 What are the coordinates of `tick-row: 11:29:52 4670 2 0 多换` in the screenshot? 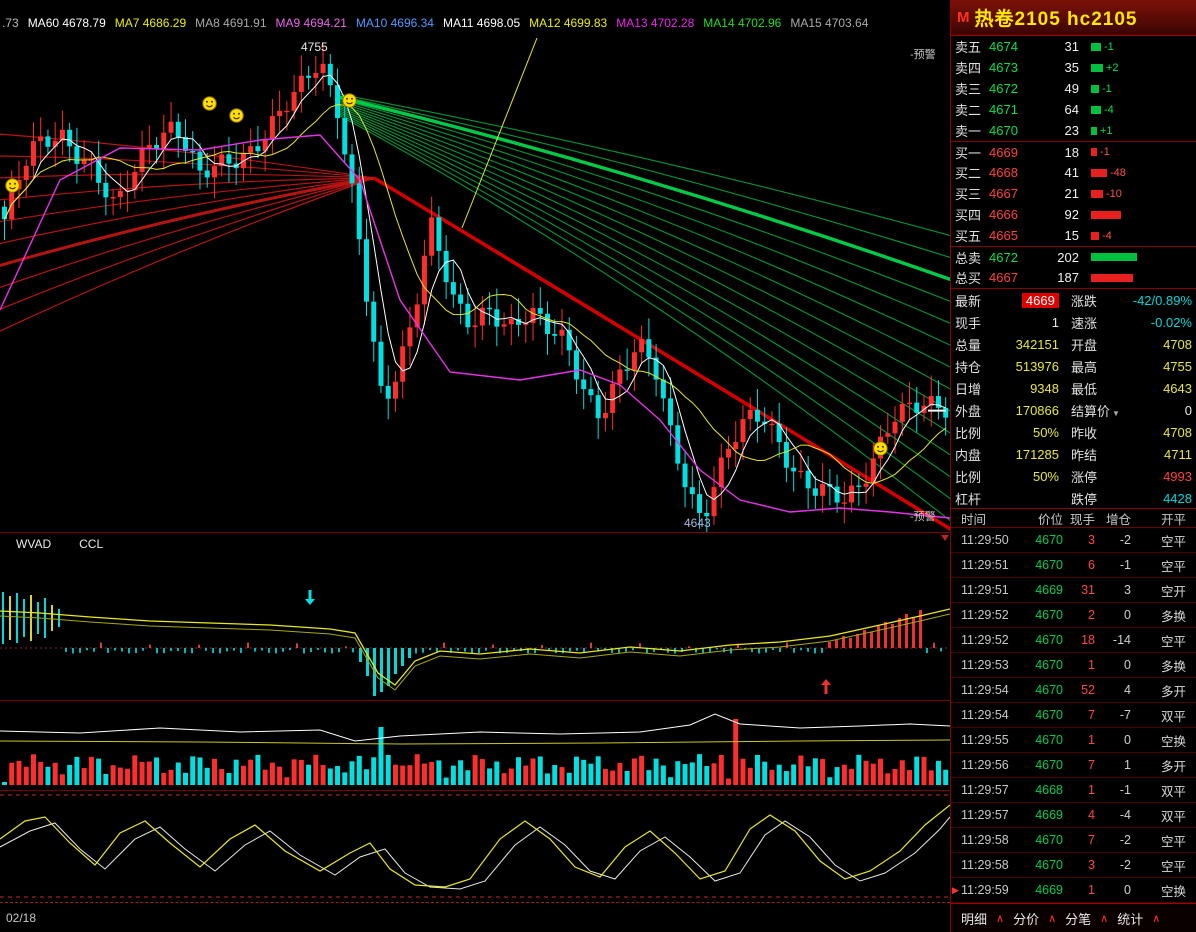 It's located at (1073, 615).